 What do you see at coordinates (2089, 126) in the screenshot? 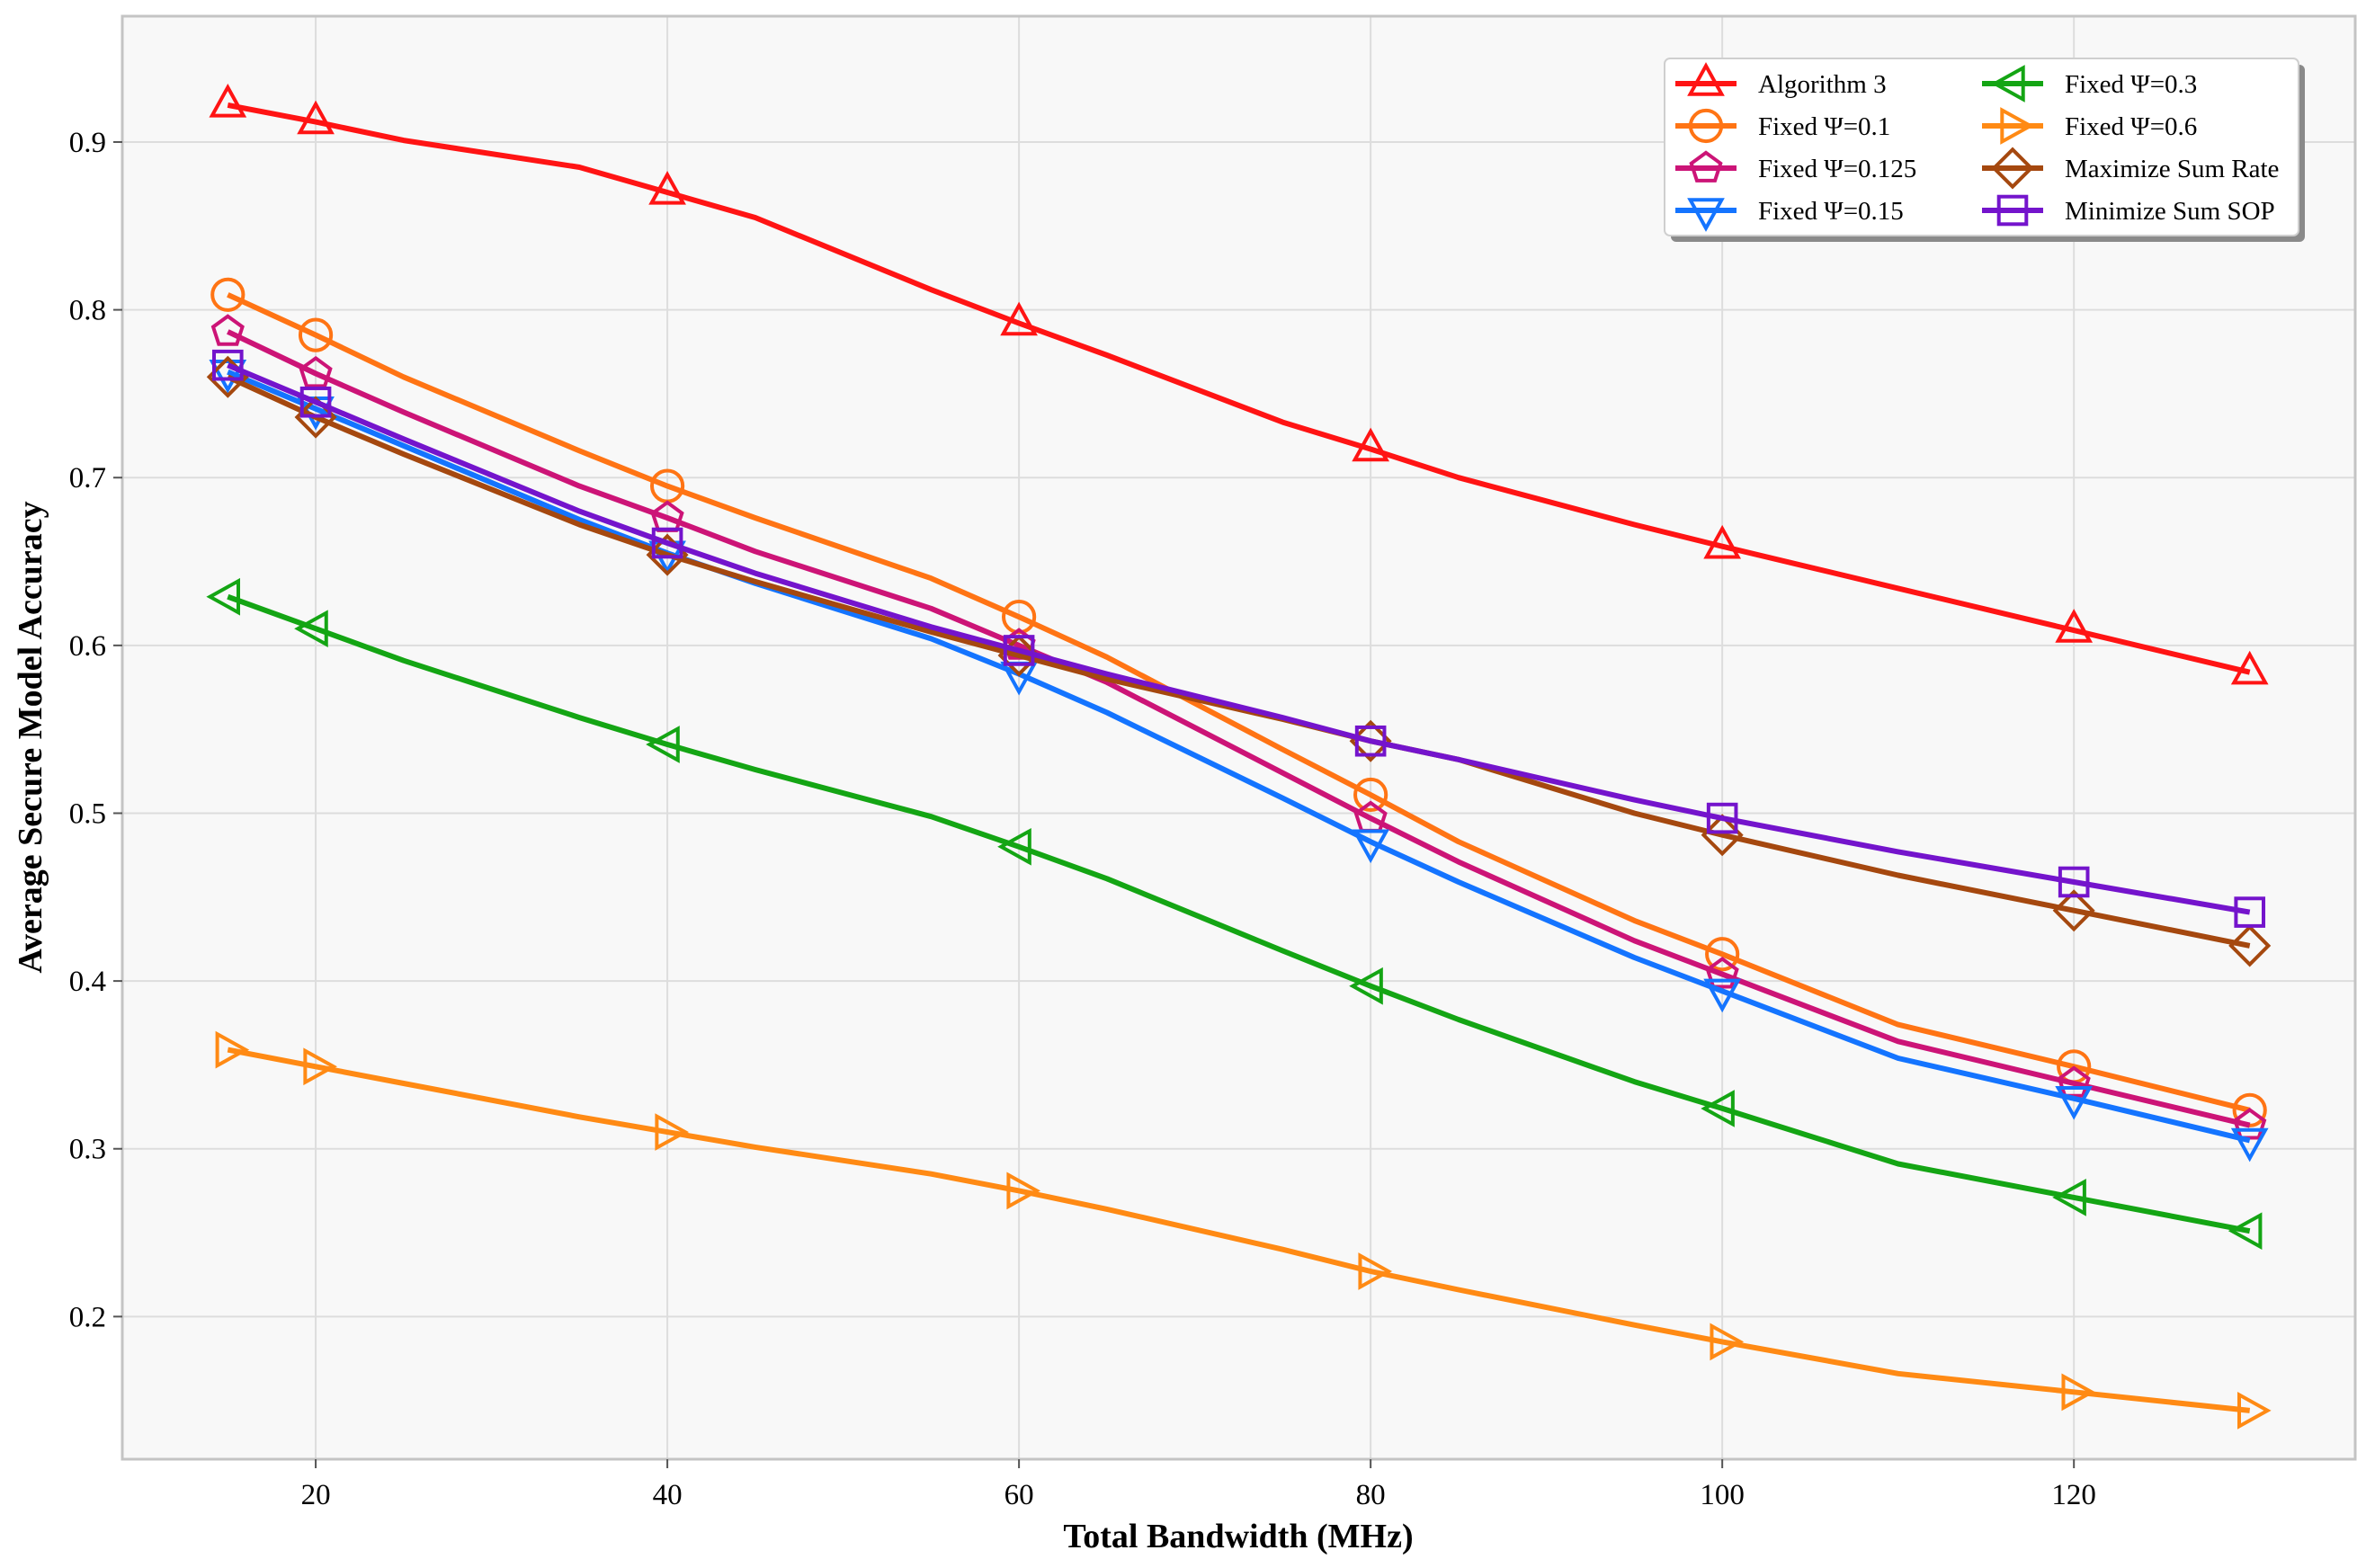
I see `legend-item: Fixed Ψ=0.6` at bounding box center [2089, 126].